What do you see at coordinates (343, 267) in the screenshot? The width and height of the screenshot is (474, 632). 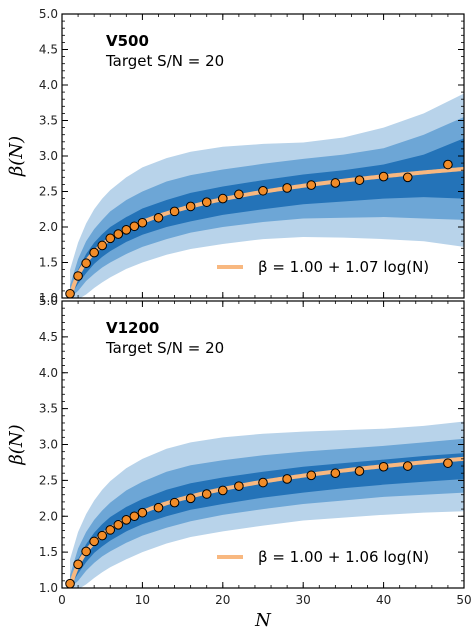 I see `legend-label: β = 1.00 + 1.07 log(N)` at bounding box center [343, 267].